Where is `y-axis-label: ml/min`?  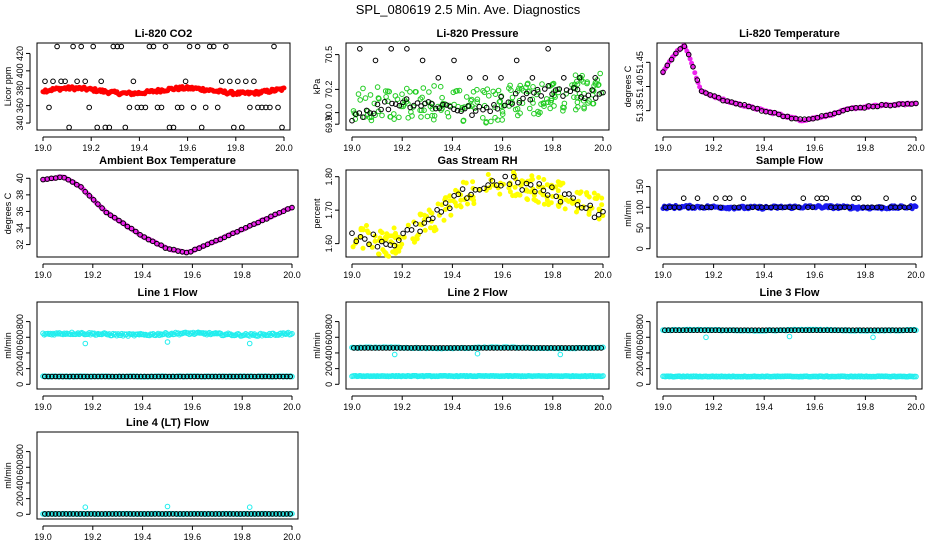 y-axis-label: ml/min is located at coordinates (8, 345).